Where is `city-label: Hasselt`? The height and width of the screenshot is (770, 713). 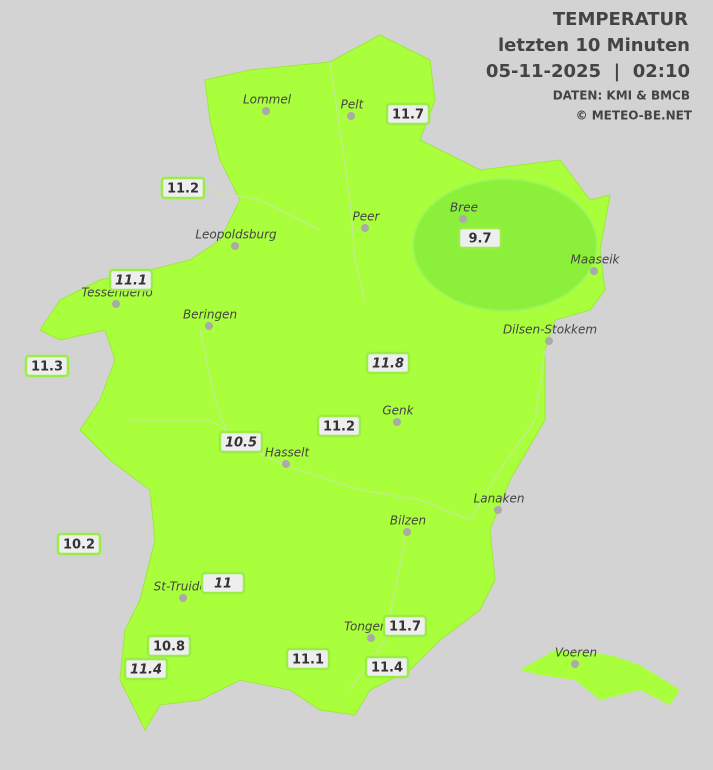 city-label: Hasselt is located at coordinates (288, 453).